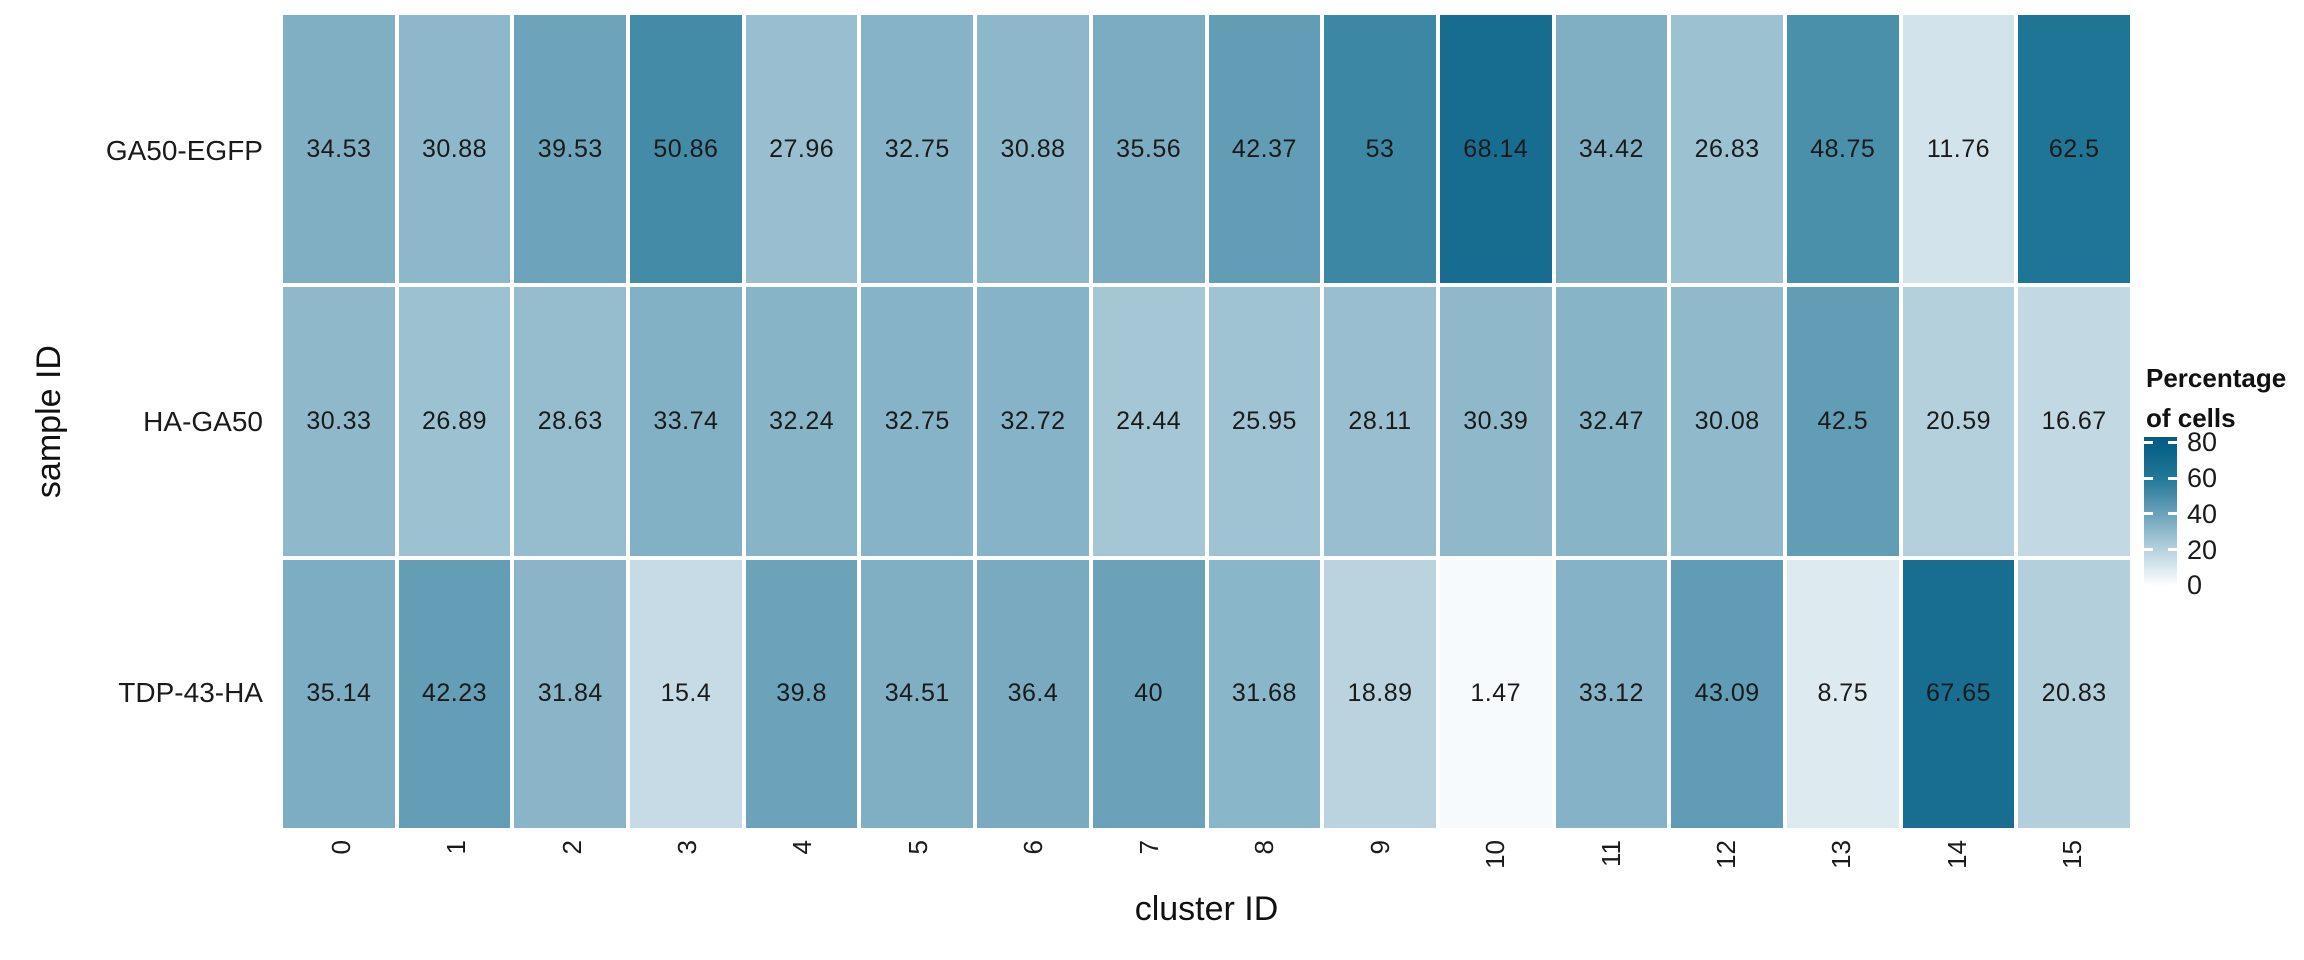 The height and width of the screenshot is (960, 2304). I want to click on cell-value-label: 16.67, so click(2074, 420).